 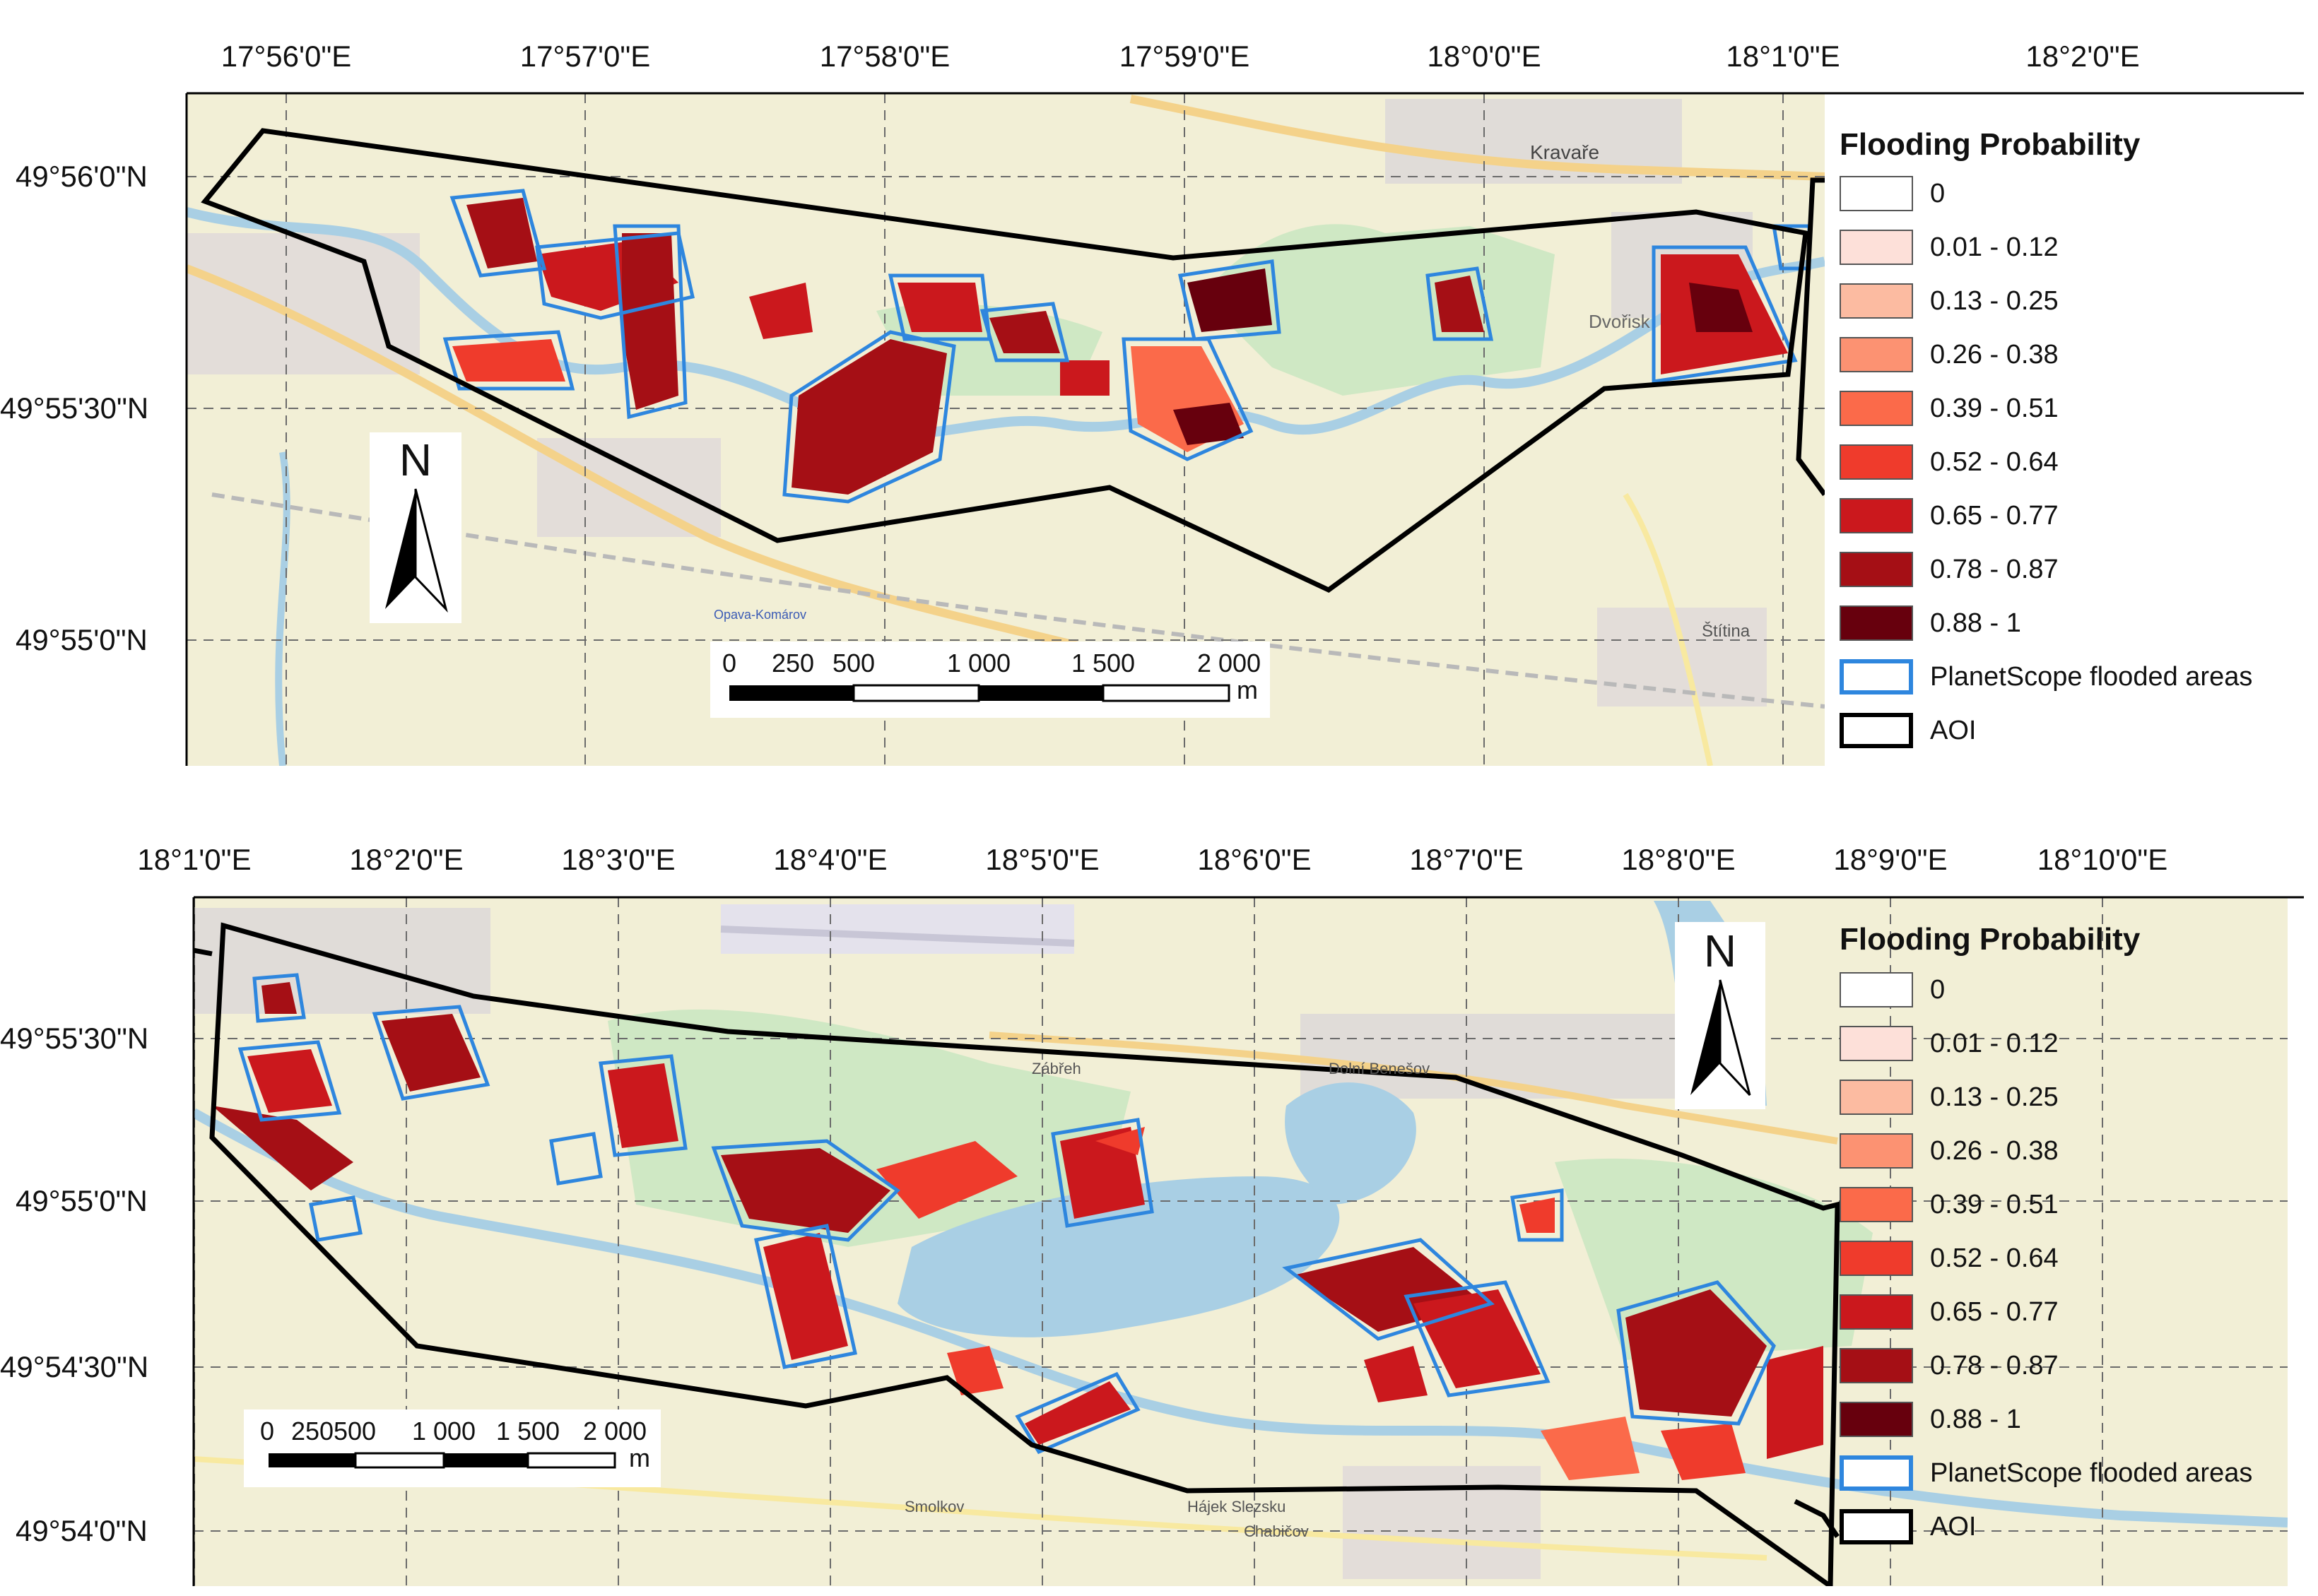 I want to click on legend-label: 0.01 - 0.12, so click(x=1994, y=1043).